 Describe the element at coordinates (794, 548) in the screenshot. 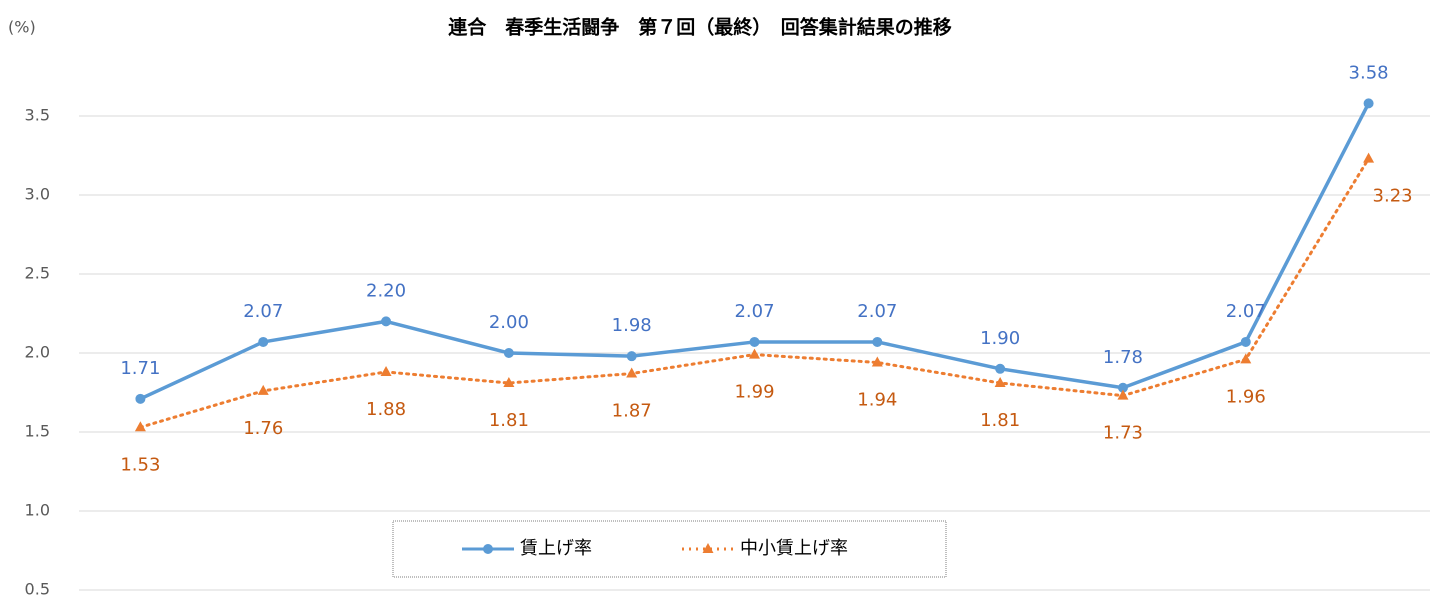

I see `legend-label: 中小賃上げ率` at that location.